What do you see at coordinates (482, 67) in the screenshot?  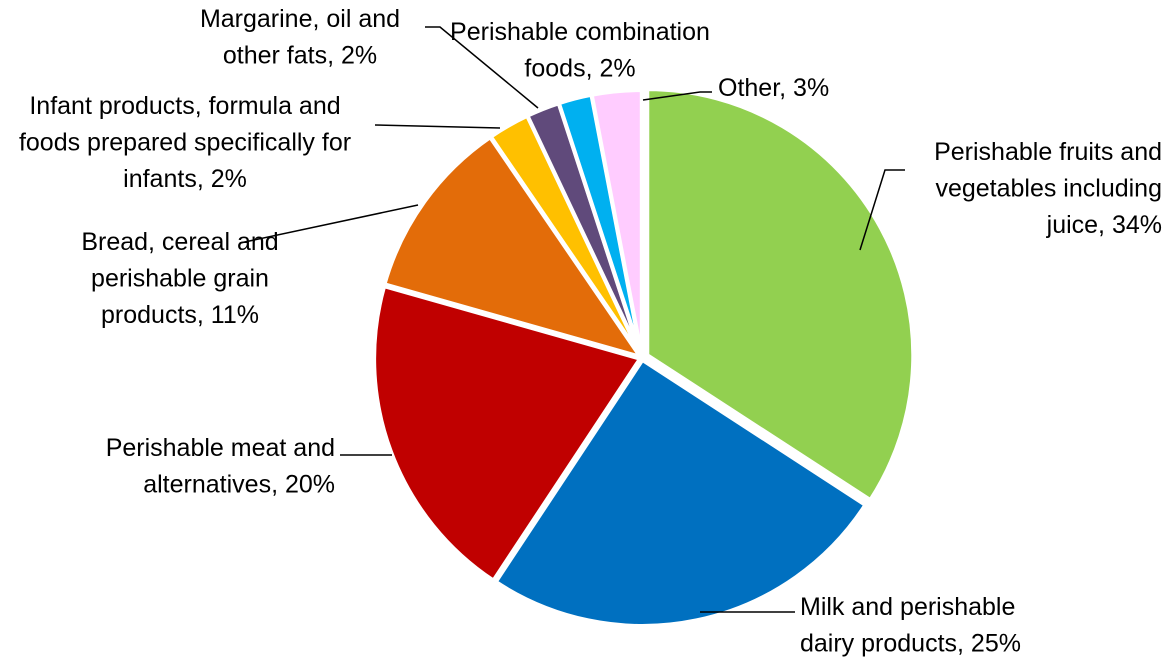 I see `leader-line-margarine-oil-and-other-fats` at bounding box center [482, 67].